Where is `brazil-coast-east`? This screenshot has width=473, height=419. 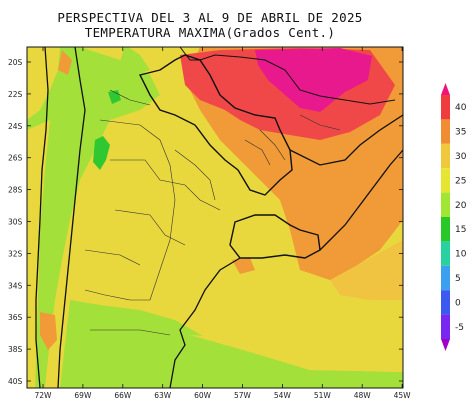 brazil-coast-east is located at coordinates (361, 200).